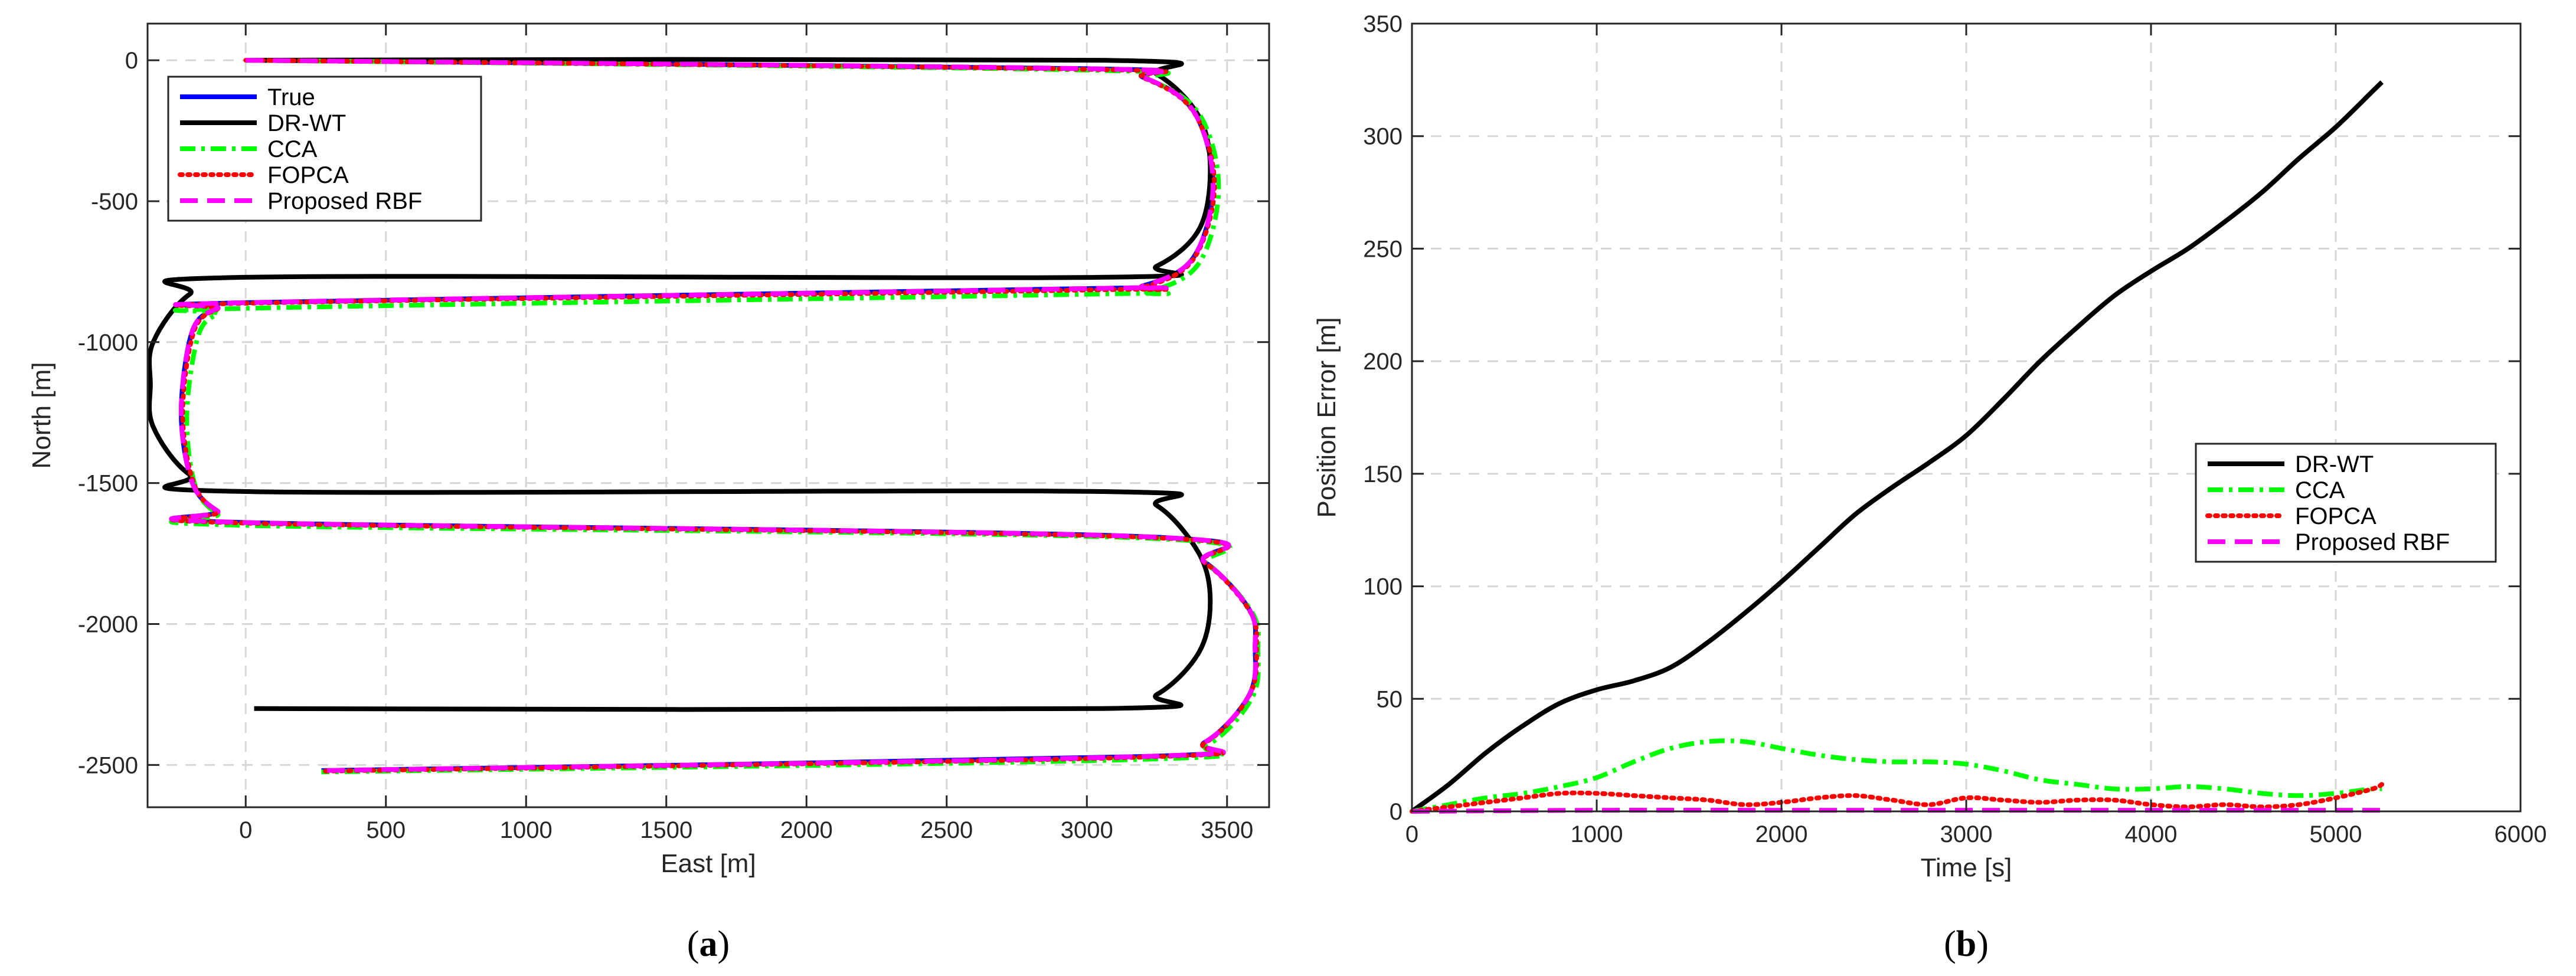  I want to click on y-axis-label: Position Error [m], so click(1326, 417).